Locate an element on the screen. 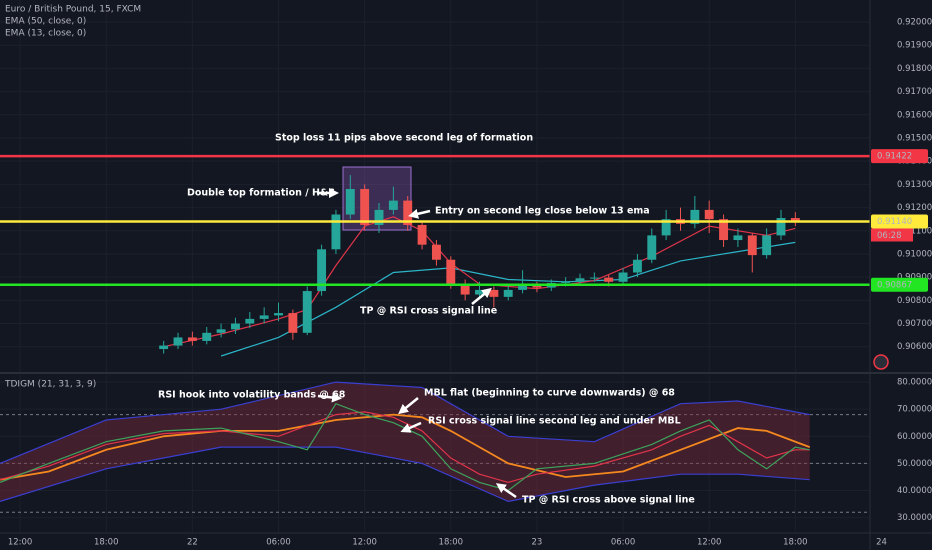  y-tick-label: 0.91200 is located at coordinates (914, 208).